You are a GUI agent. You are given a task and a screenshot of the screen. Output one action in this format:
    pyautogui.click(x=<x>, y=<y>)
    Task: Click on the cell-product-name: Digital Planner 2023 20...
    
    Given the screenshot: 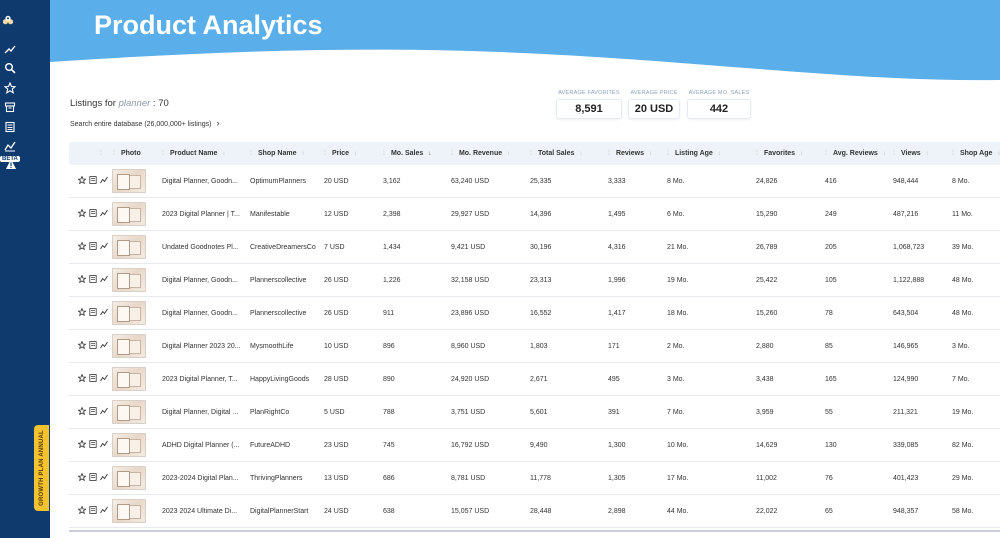 What is the action you would take?
    pyautogui.click(x=201, y=346)
    